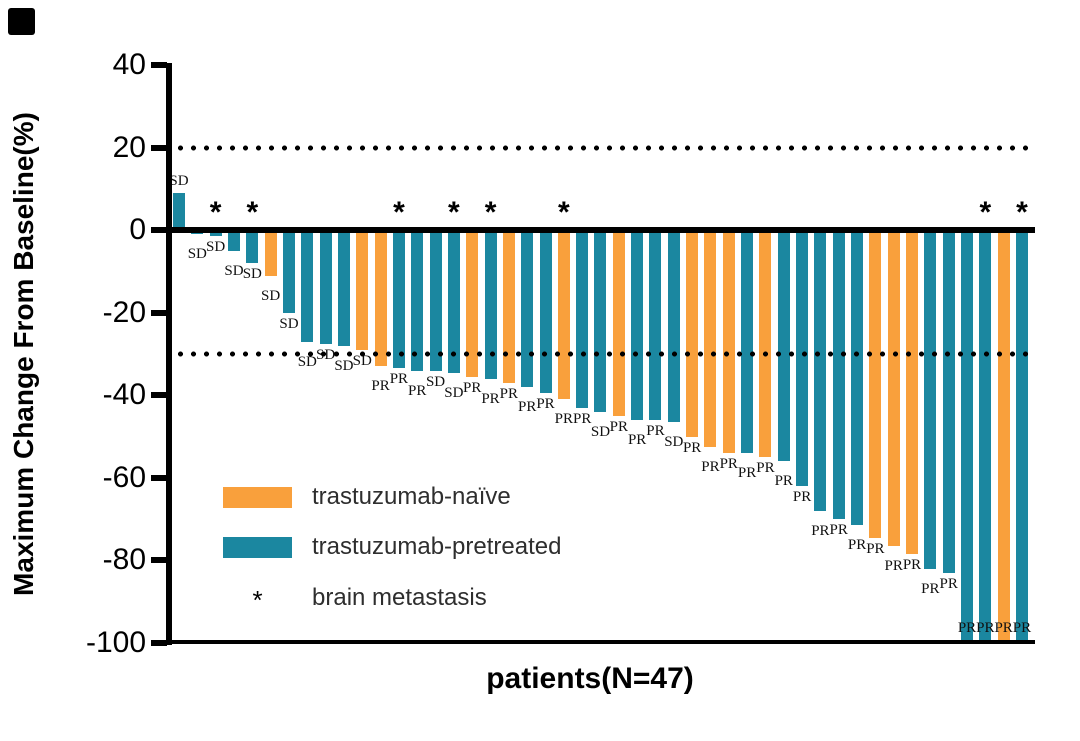  Describe the element at coordinates (1003, 628) in the screenshot. I see `response-label-patient-46: PR` at that location.